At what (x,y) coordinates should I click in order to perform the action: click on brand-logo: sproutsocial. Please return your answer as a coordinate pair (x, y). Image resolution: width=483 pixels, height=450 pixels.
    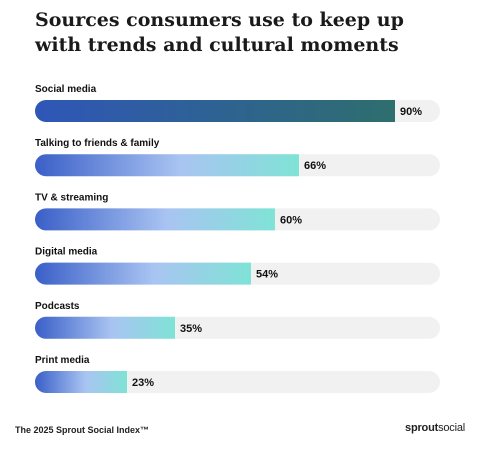
    Looking at the image, I should click on (435, 428).